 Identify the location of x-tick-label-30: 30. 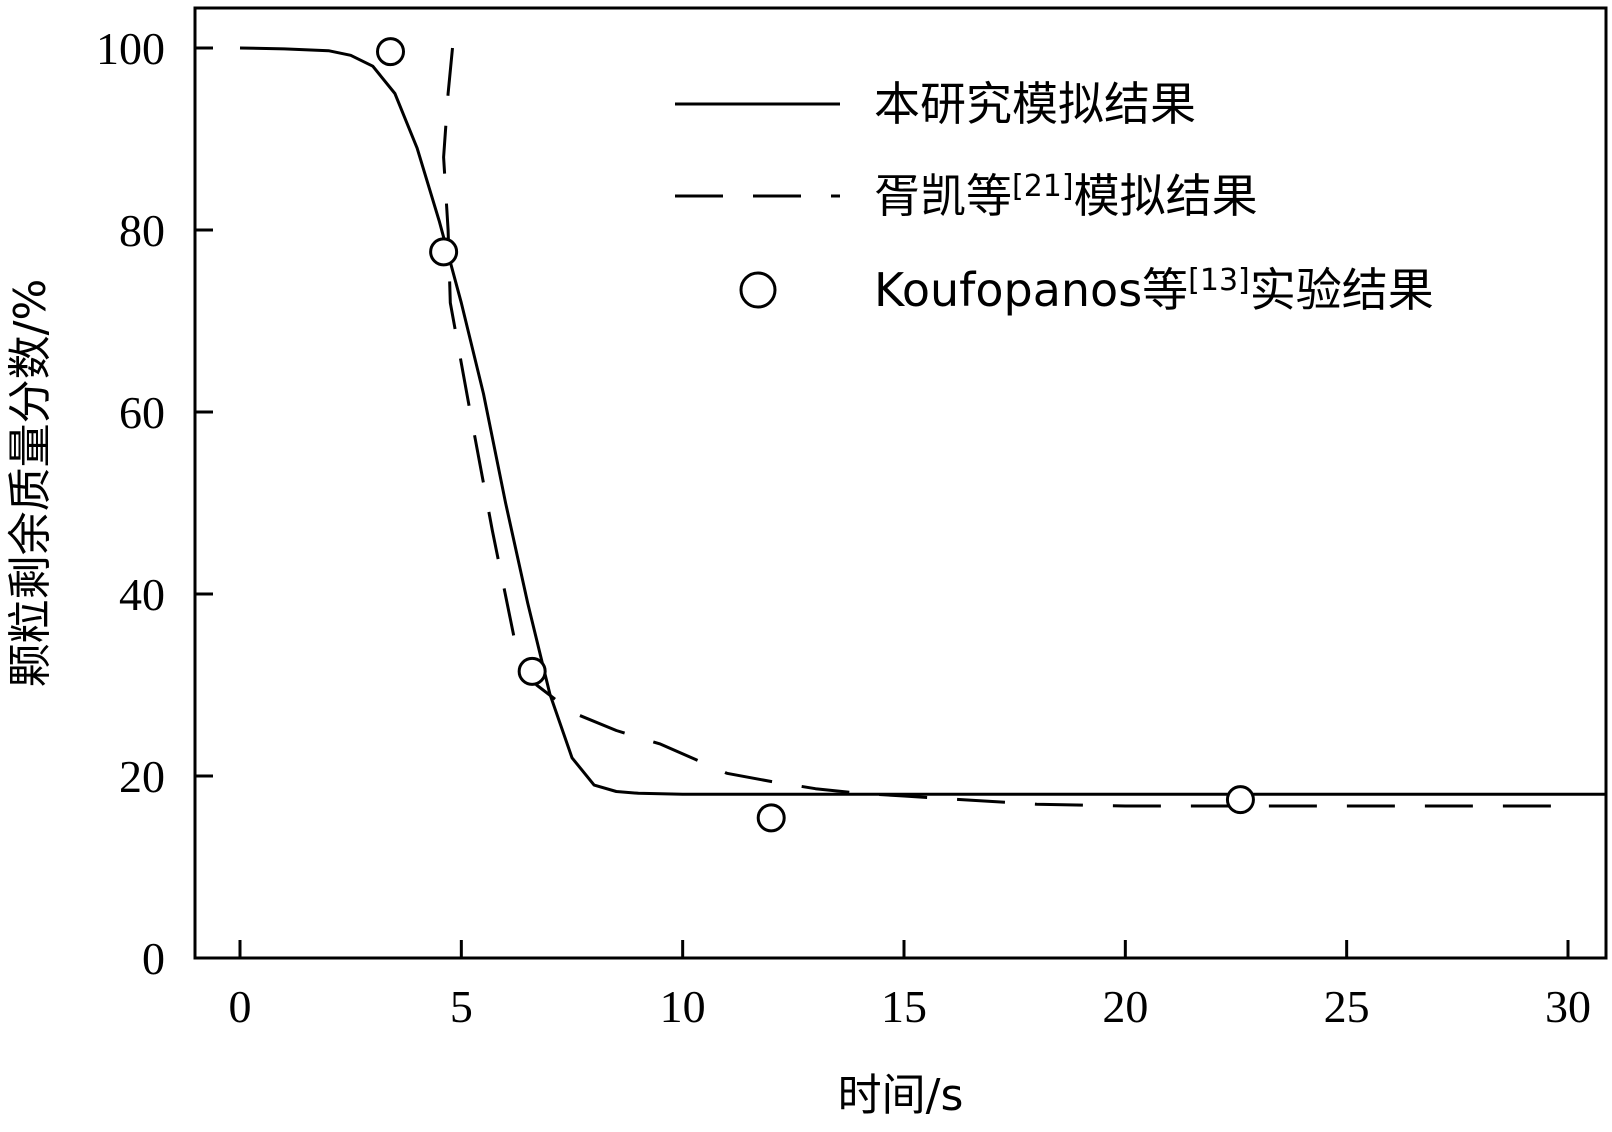
(1568, 1006).